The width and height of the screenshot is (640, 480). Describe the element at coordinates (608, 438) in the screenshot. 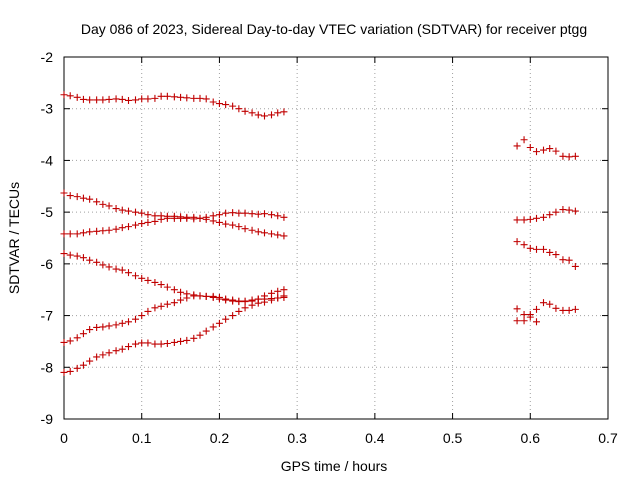

I see `x-tick-label: 0.7` at that location.